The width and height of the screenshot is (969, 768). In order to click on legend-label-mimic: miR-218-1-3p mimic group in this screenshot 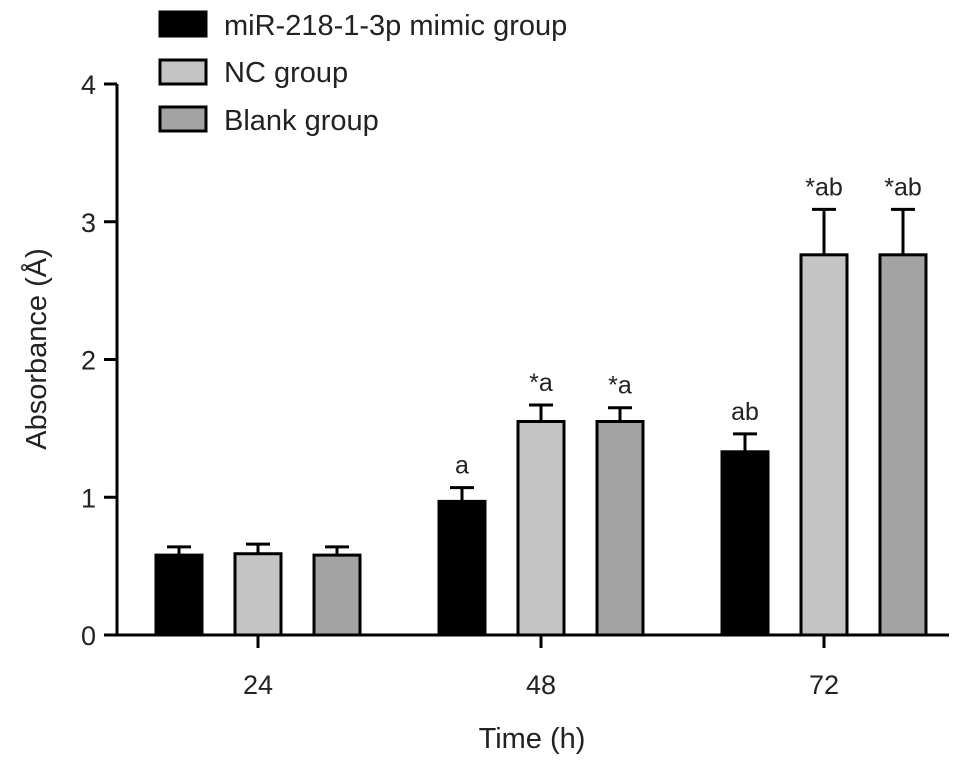, I will do `click(395, 26)`.